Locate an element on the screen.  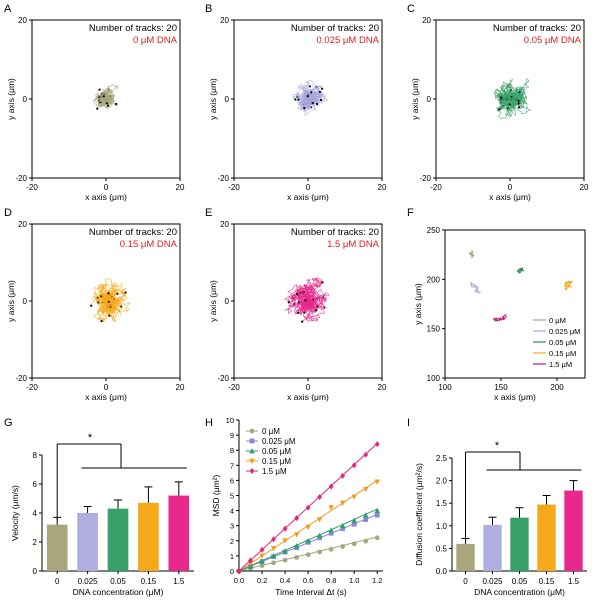
panel-letter-D: D is located at coordinates (8, 213).